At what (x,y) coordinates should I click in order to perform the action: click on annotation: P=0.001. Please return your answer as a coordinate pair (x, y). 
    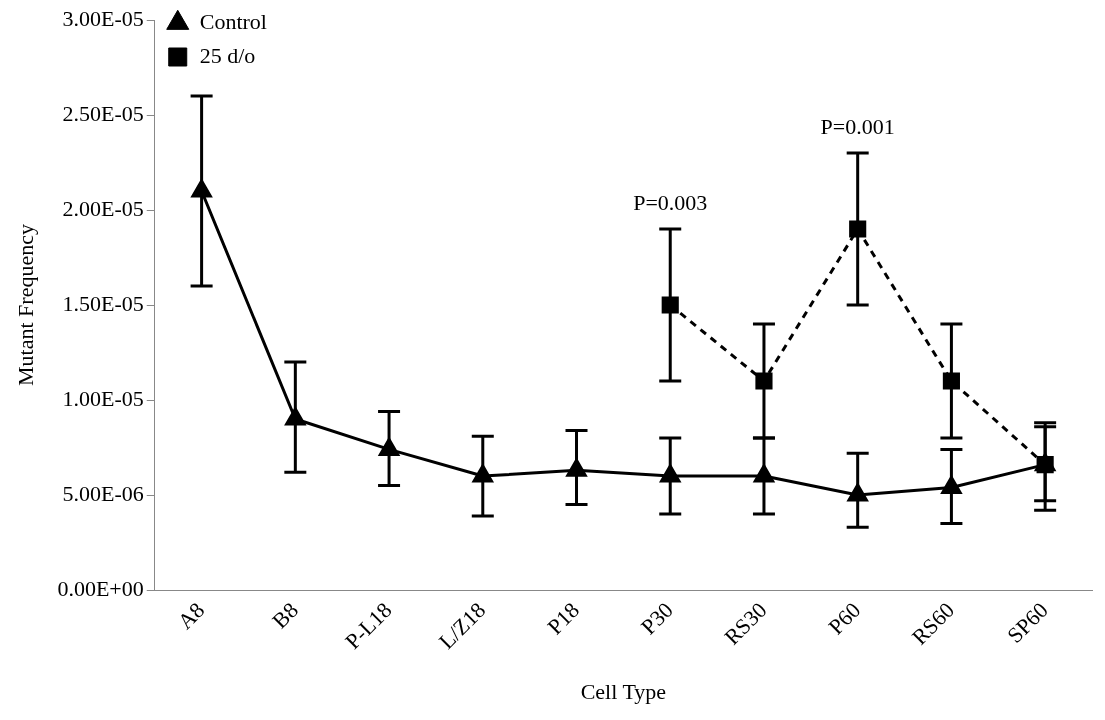
    Looking at the image, I should click on (857, 126).